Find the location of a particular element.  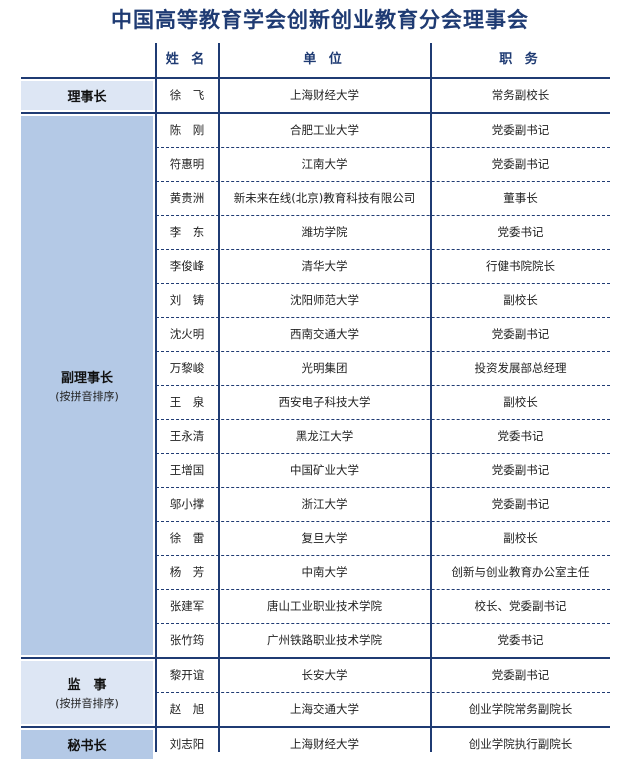

member-name: 李俊峰 is located at coordinates (187, 266).